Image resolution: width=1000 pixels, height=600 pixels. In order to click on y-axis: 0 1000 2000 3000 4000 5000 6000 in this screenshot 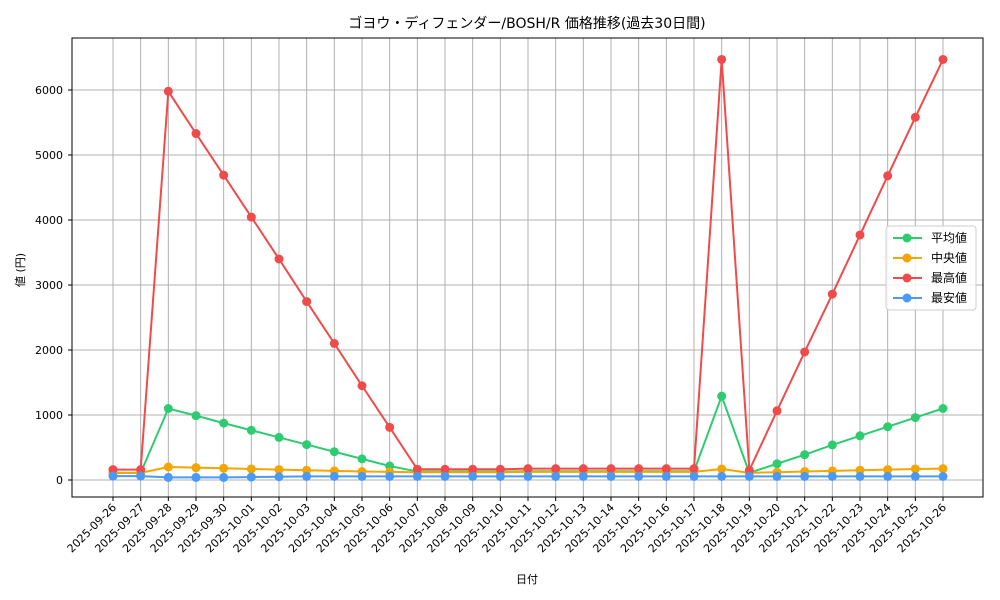, I will do `click(53, 285)`.